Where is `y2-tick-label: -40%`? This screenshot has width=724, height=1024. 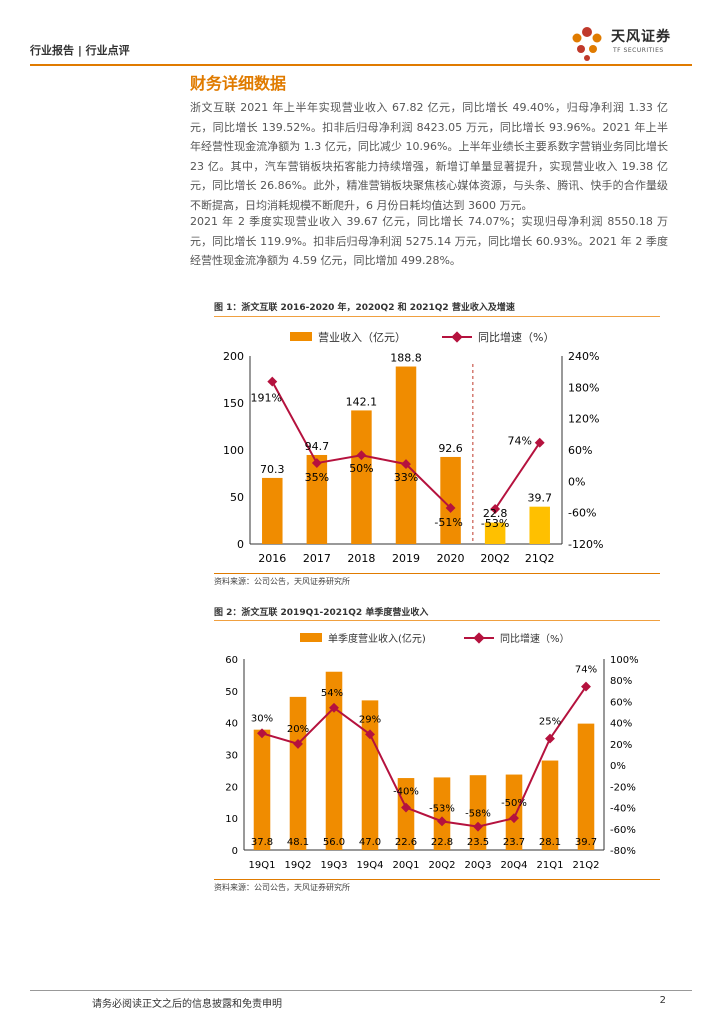 y2-tick-label: -40% is located at coordinates (623, 809).